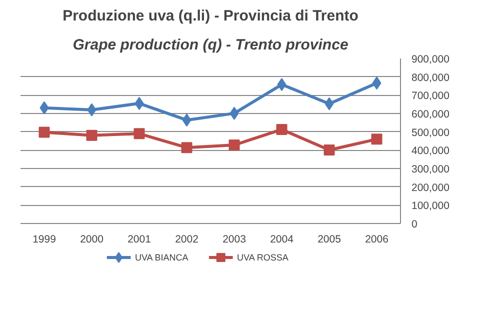 Image resolution: width=483 pixels, height=329 pixels. Describe the element at coordinates (330, 240) in the screenshot. I see `x-tick-label: 2005` at that location.